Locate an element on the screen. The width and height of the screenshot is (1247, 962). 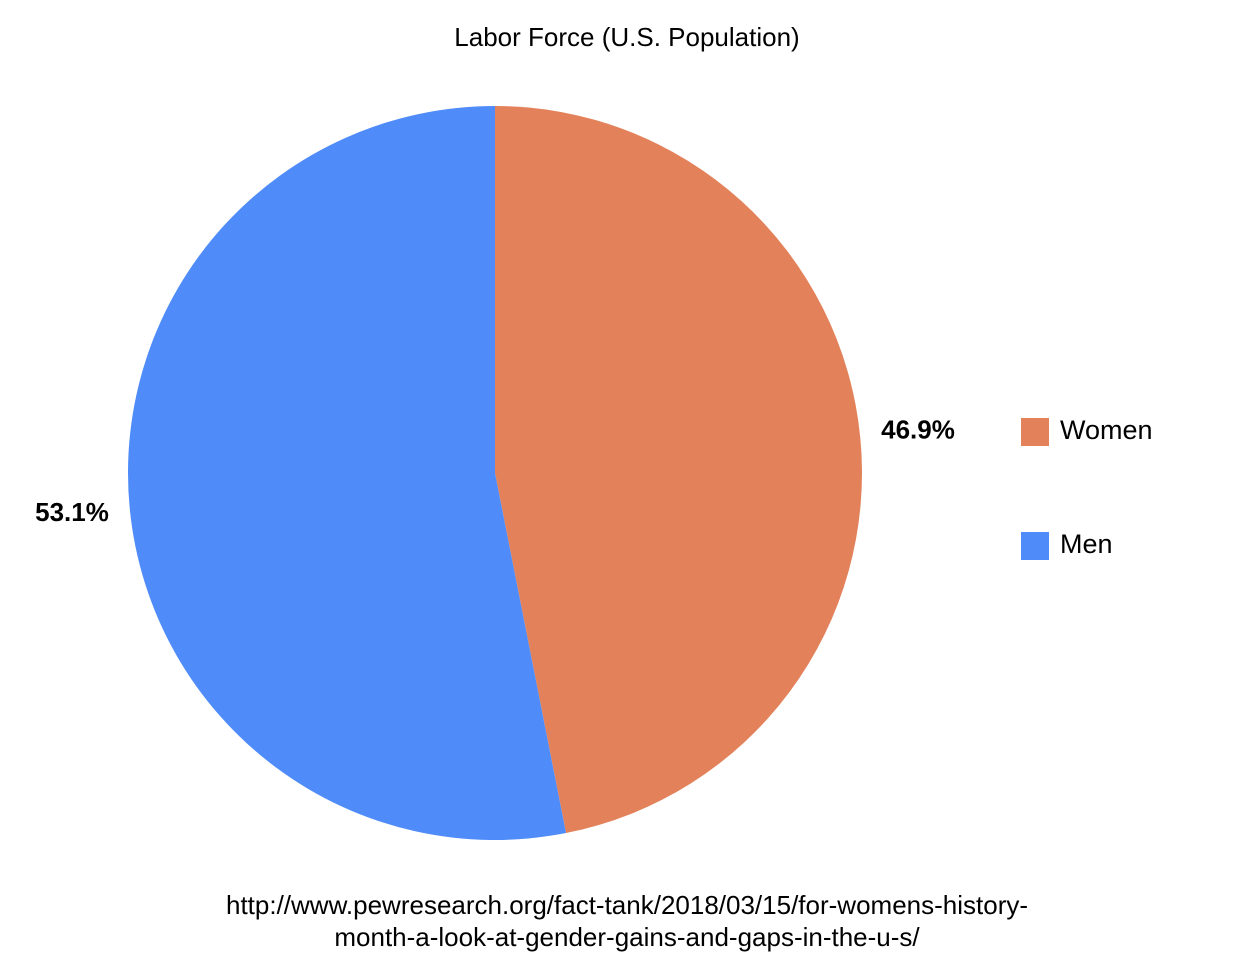
legend-label: Women is located at coordinates (1106, 430).